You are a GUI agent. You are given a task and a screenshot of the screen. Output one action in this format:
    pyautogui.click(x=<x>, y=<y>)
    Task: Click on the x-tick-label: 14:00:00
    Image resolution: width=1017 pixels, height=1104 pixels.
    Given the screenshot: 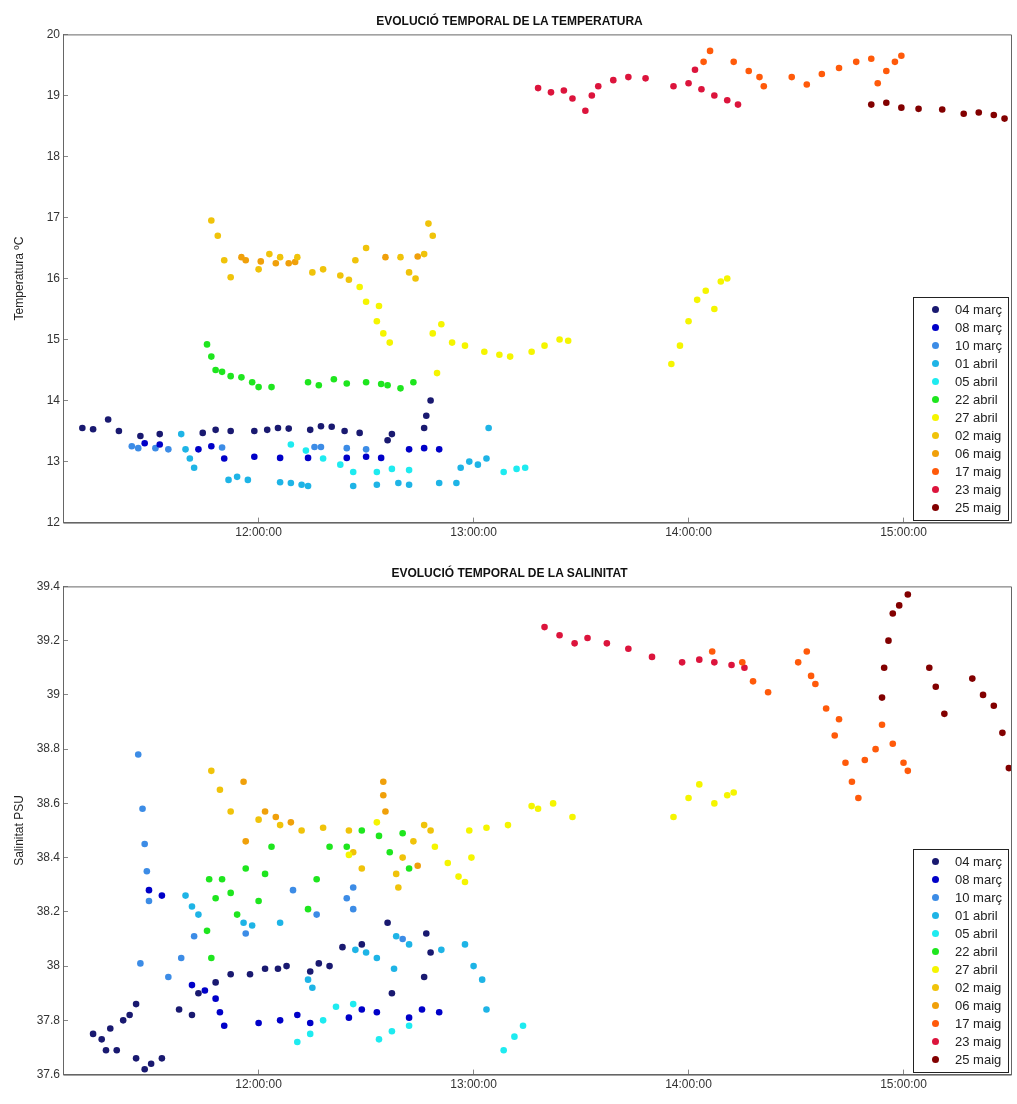 What is the action you would take?
    pyautogui.click(x=689, y=1084)
    